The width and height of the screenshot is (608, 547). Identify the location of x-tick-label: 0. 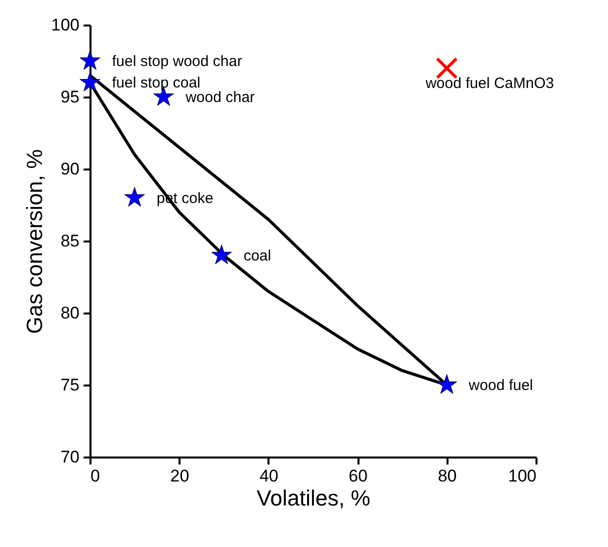
(95, 476).